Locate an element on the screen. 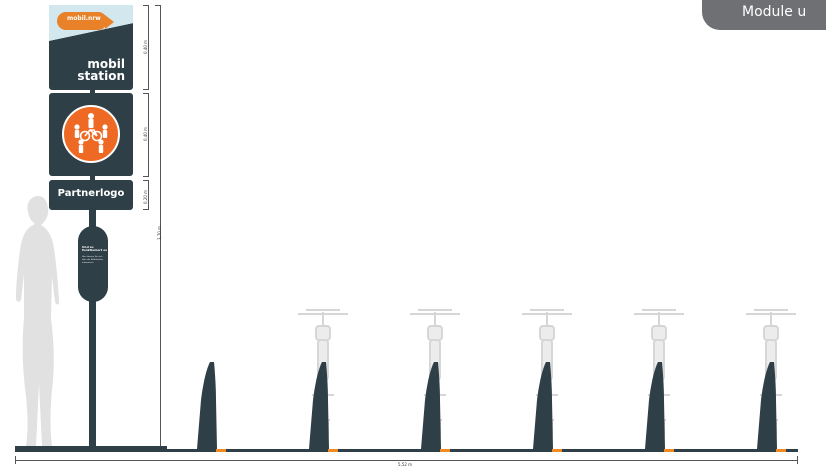 This screenshot has height=470, width=826. pictogram-circle is located at coordinates (91, 134).